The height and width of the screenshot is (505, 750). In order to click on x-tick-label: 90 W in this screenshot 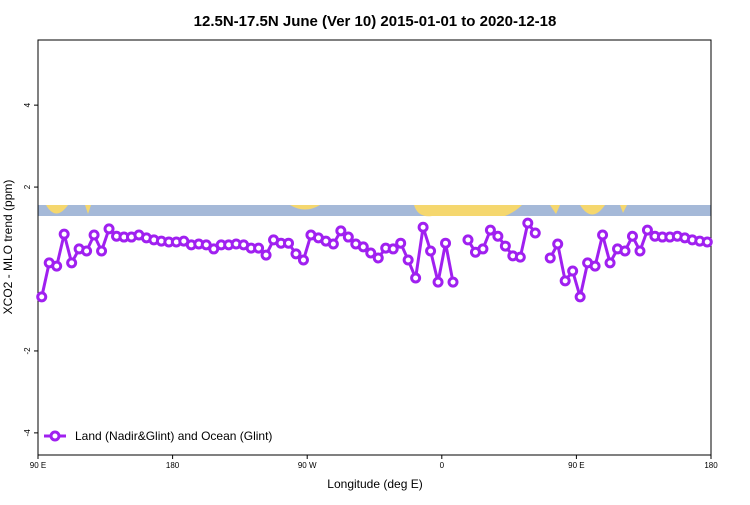, I will do `click(307, 465)`.